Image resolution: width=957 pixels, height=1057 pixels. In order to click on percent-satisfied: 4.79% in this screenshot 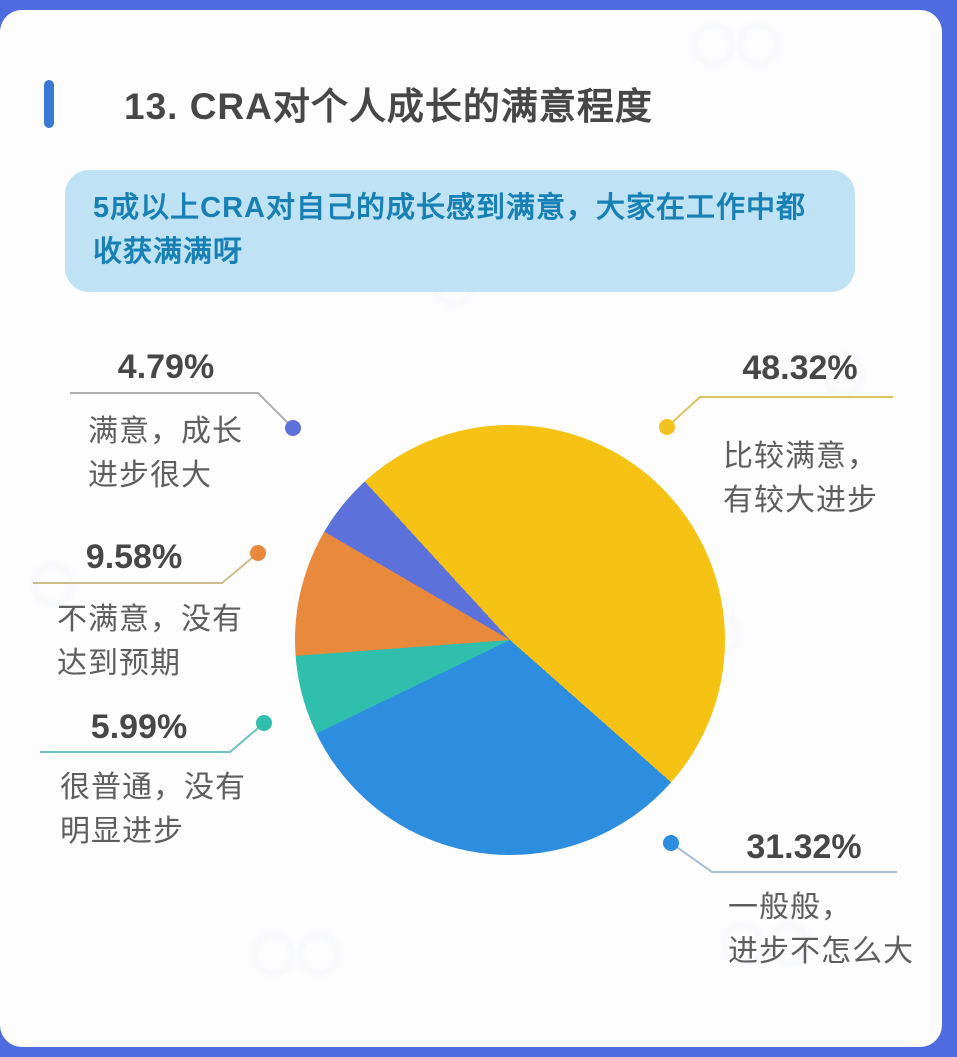, I will do `click(166, 367)`.